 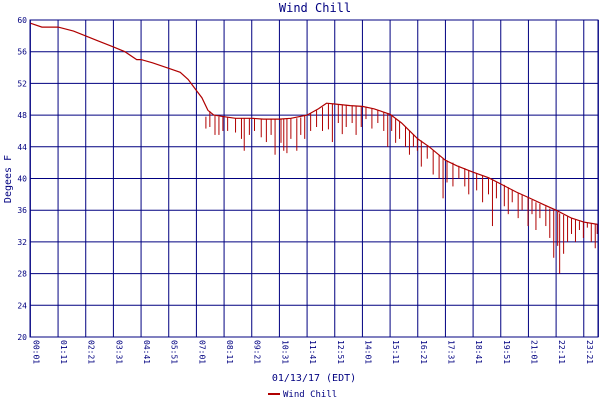 I want to click on y-tick-label: 24, so click(x=22, y=305).